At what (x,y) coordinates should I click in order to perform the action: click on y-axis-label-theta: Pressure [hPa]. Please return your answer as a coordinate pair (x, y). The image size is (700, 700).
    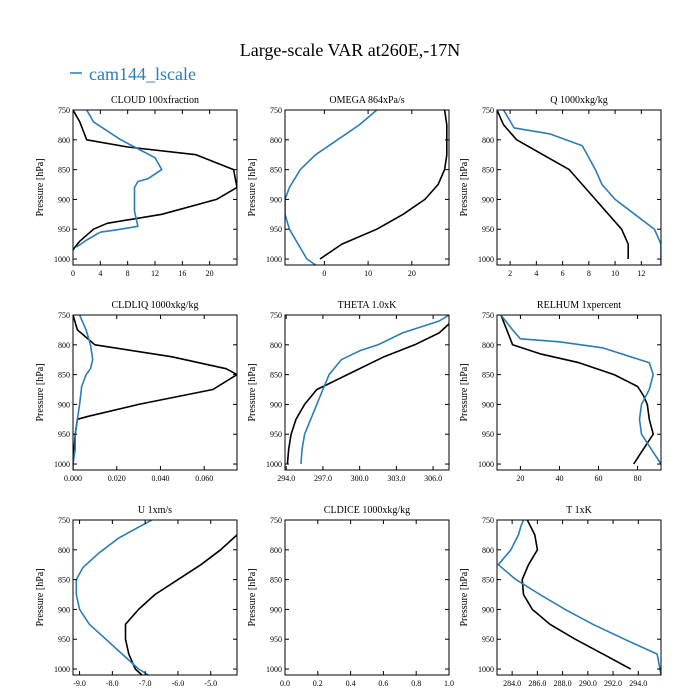
    Looking at the image, I should click on (252, 392).